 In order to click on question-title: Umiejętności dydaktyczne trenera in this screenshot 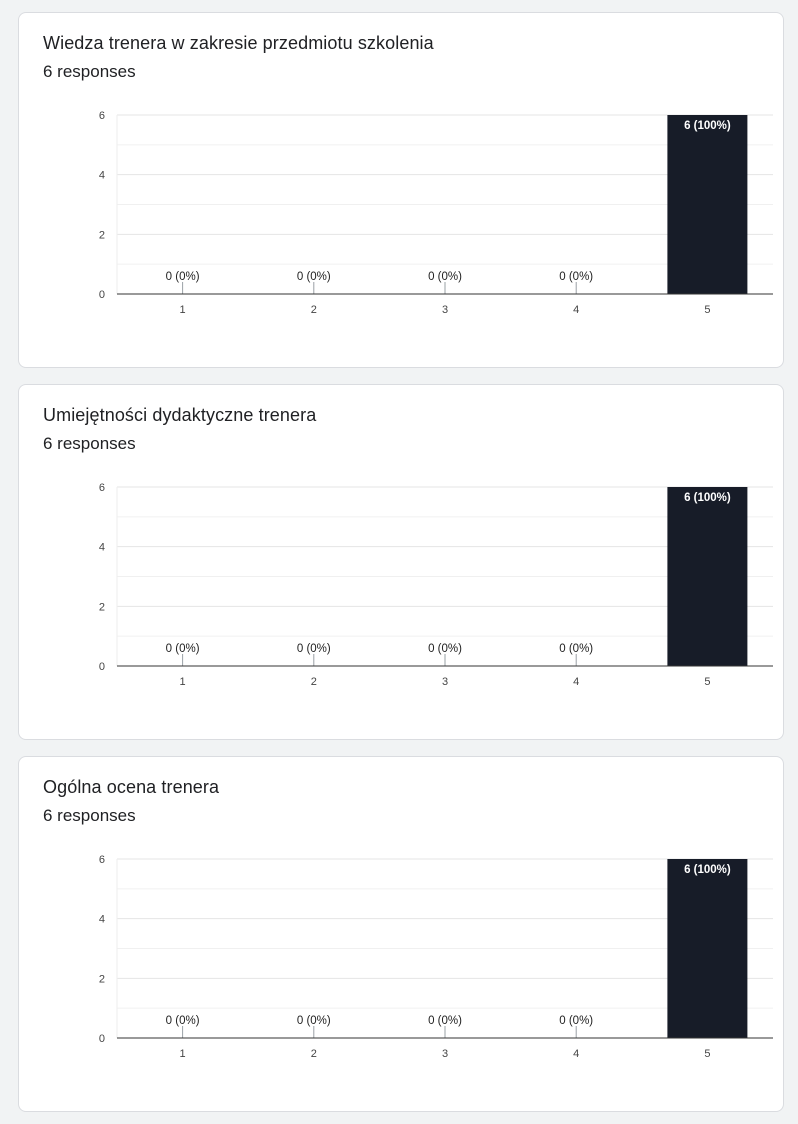, I will do `click(180, 415)`.